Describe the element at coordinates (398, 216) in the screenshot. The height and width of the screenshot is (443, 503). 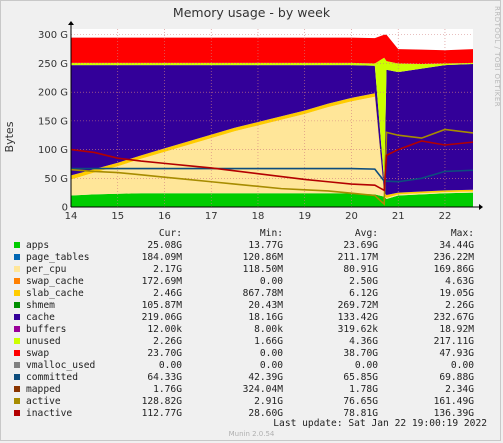
I see `x-tick-label: 21` at that location.